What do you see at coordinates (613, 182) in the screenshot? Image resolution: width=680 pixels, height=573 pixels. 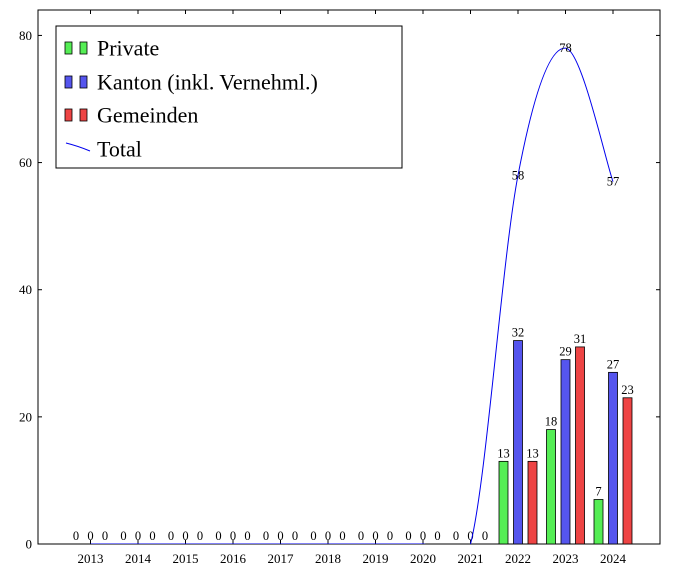 I see `line-value-label: 57` at bounding box center [613, 182].